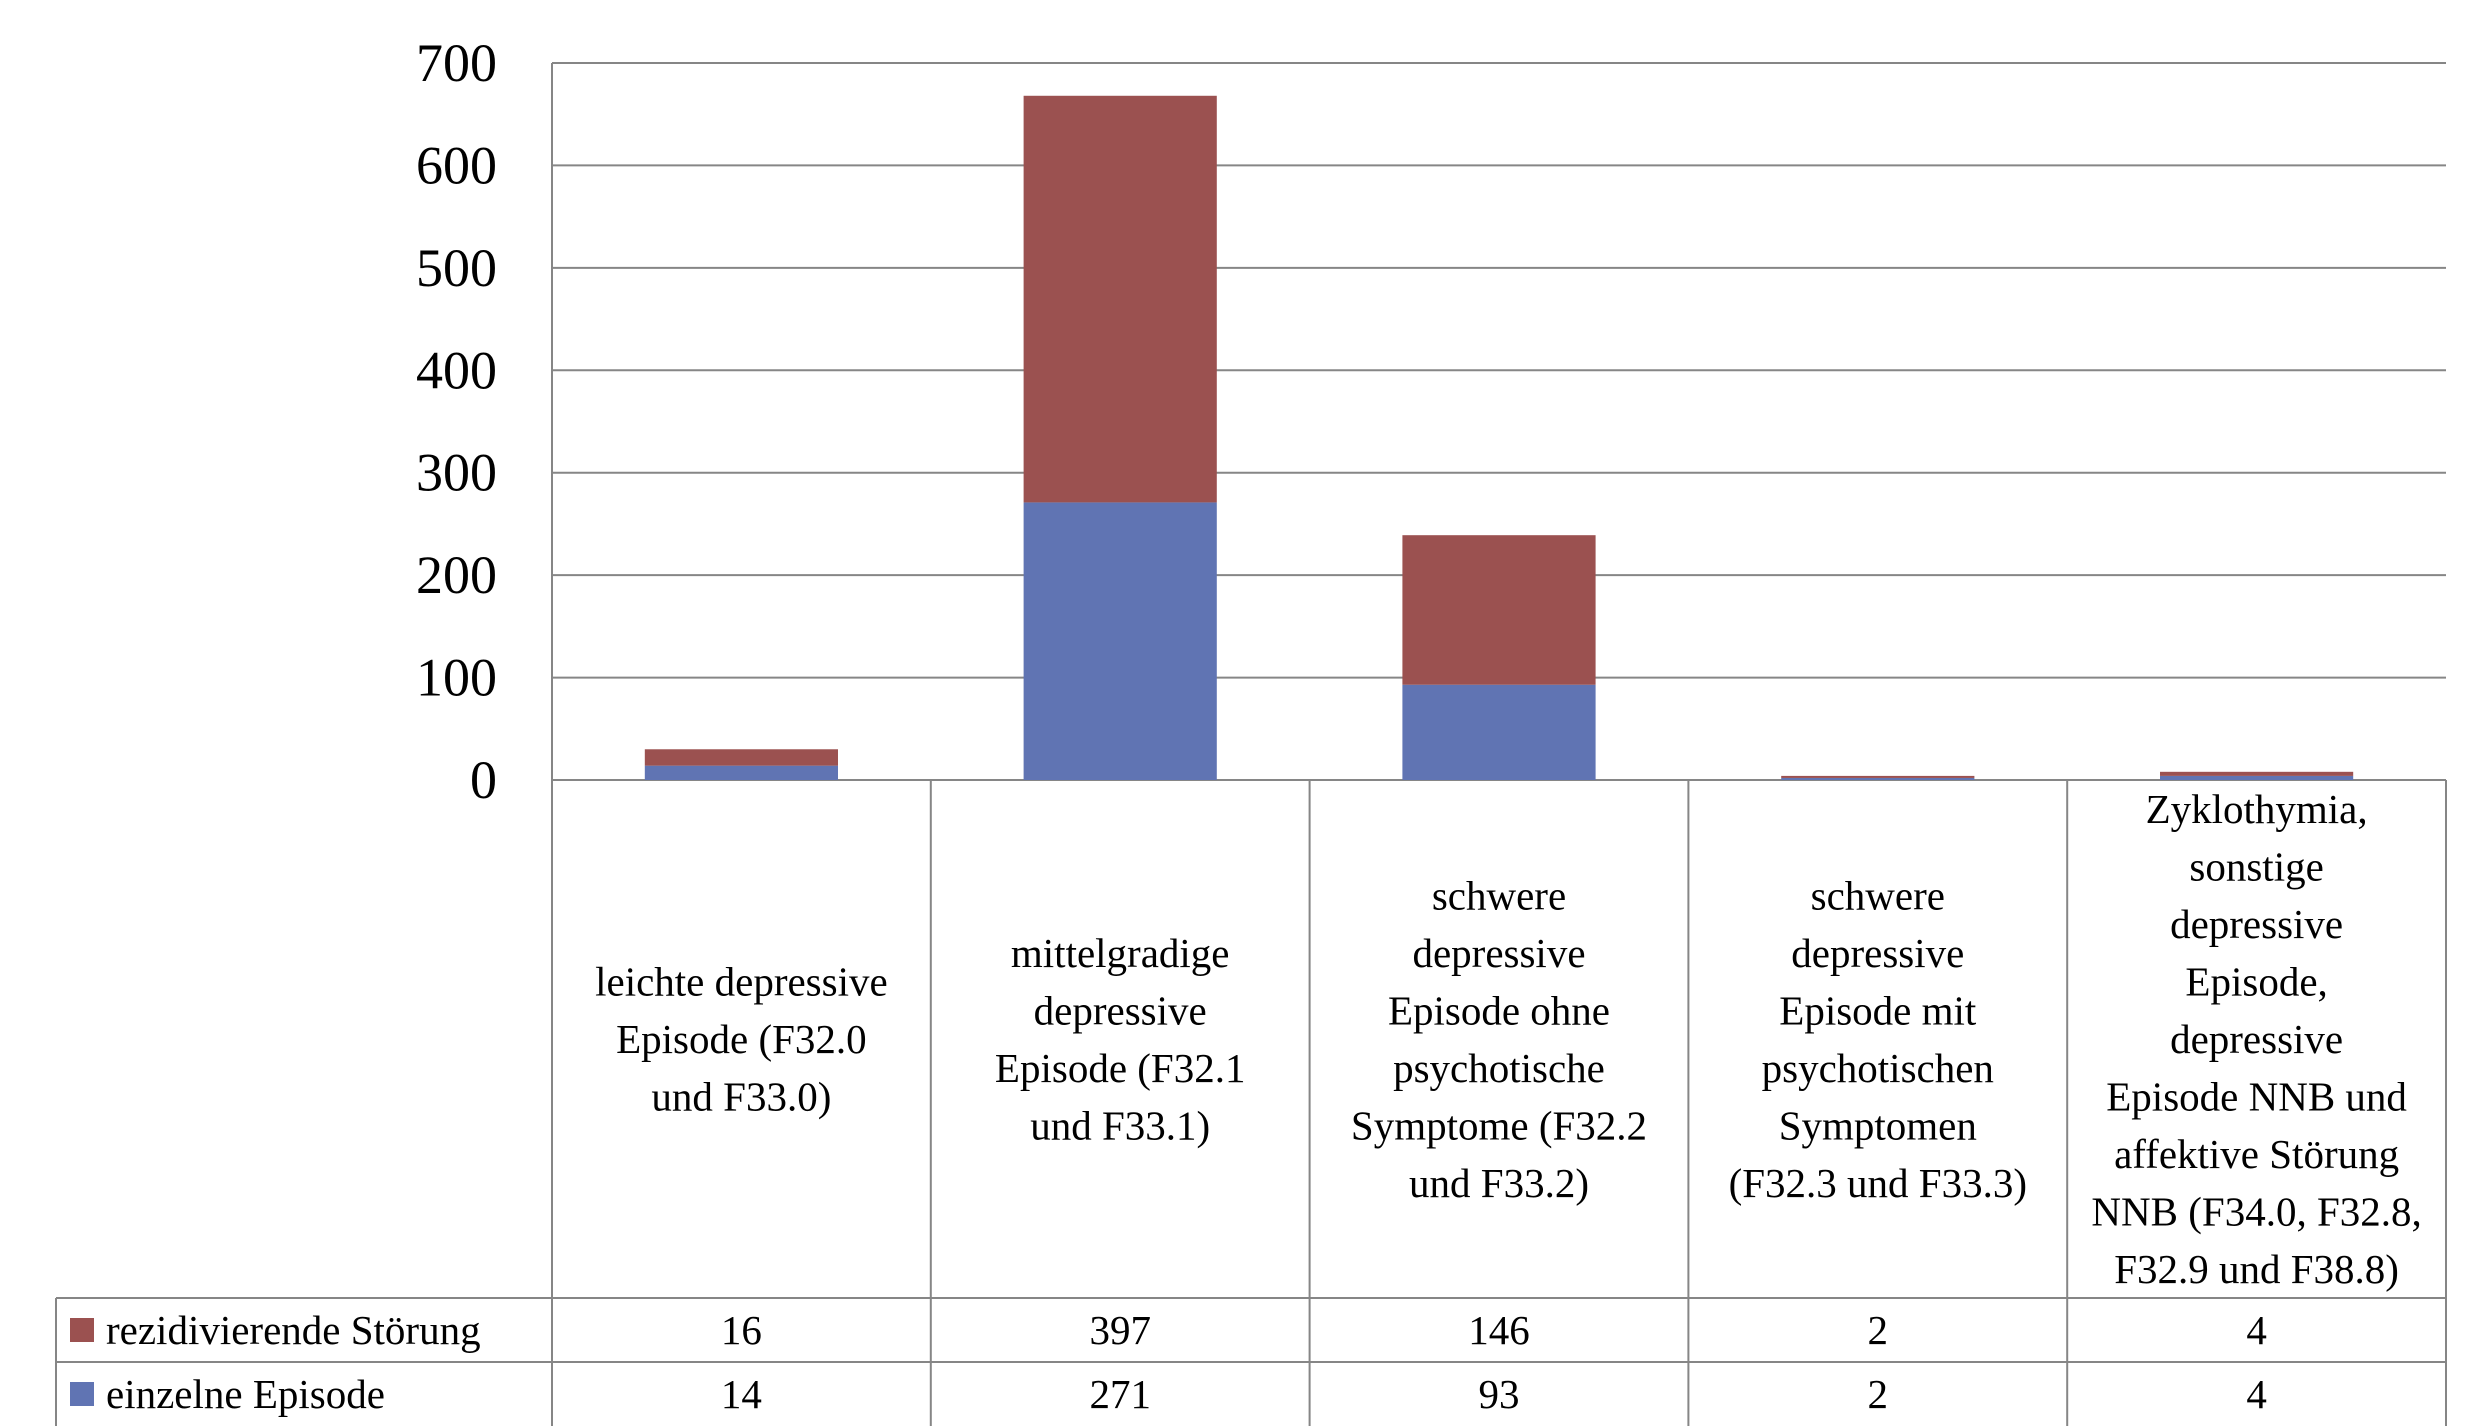 This screenshot has width=2473, height=1426. What do you see at coordinates (1878, 1068) in the screenshot?
I see `category-label-line: psychotischen` at bounding box center [1878, 1068].